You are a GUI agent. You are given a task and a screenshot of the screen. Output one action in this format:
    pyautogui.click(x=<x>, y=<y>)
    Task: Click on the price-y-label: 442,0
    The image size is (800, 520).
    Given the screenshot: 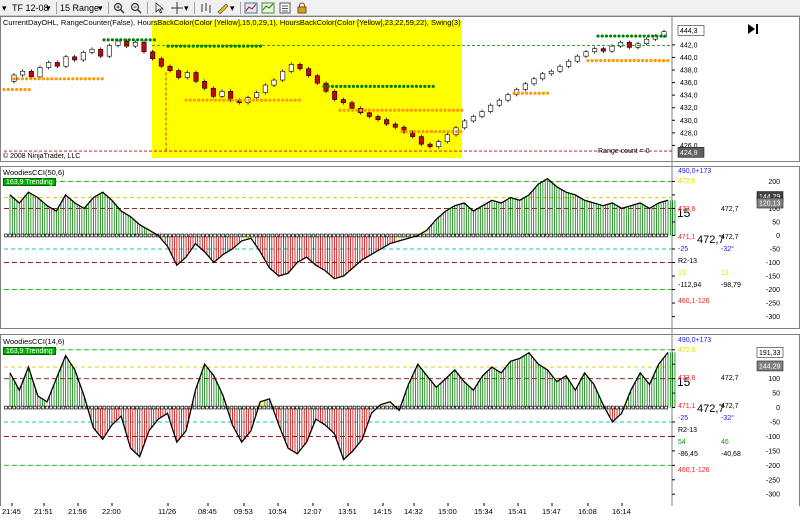 What is the action you would take?
    pyautogui.click(x=689, y=45)
    